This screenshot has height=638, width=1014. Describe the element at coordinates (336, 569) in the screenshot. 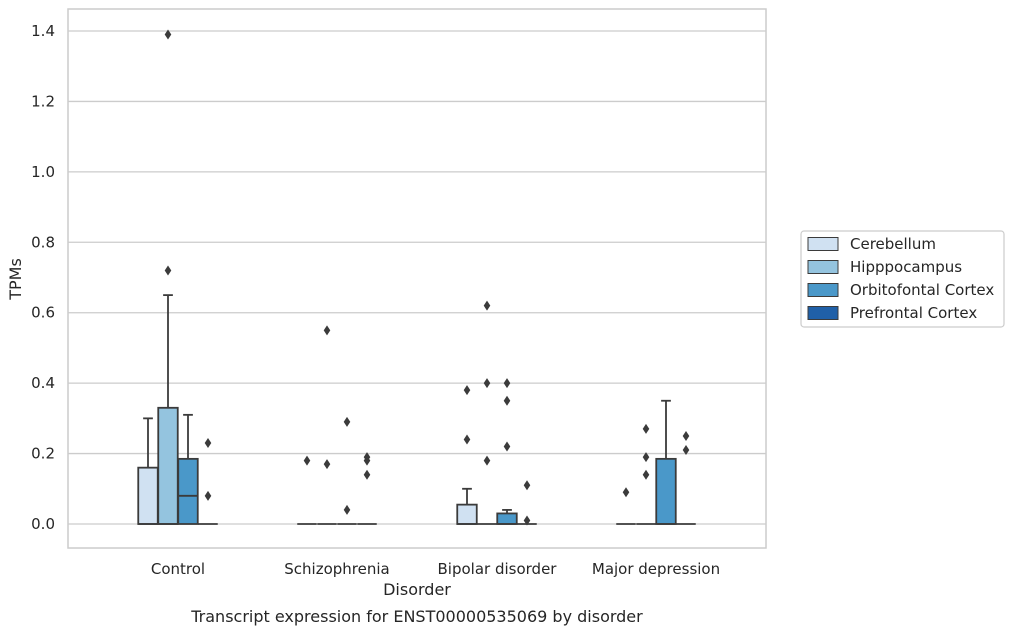

I see `x-tick-label: Schizophrenia` at that location.